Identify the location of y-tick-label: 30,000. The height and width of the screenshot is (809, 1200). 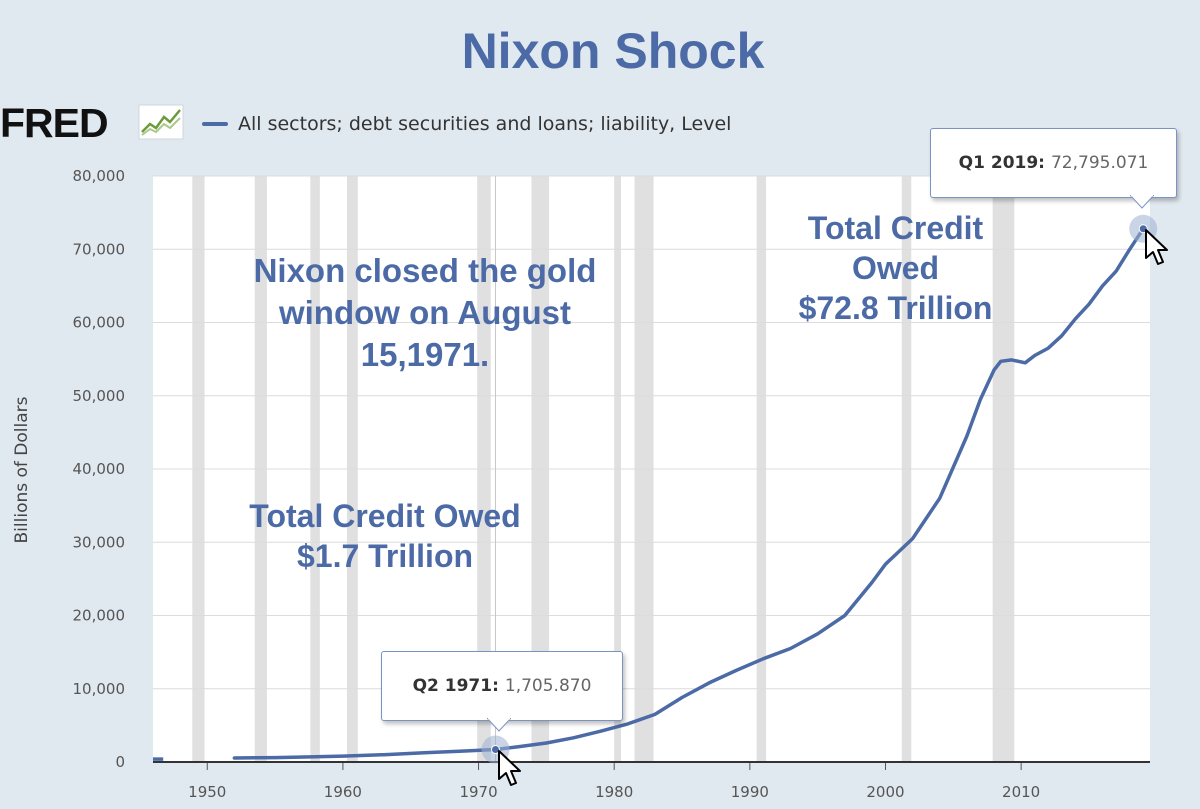
(99, 542).